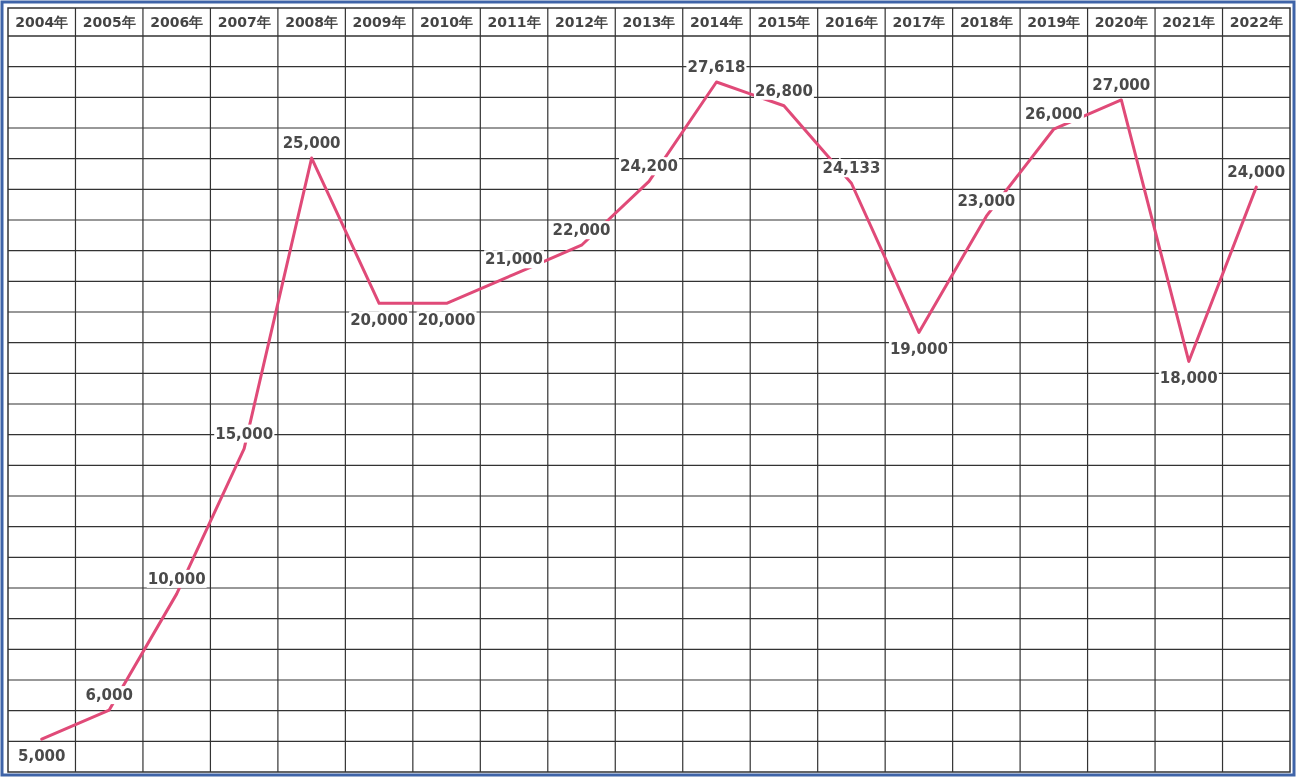 The height and width of the screenshot is (777, 1296). I want to click on data-label: 24,200, so click(649, 166).